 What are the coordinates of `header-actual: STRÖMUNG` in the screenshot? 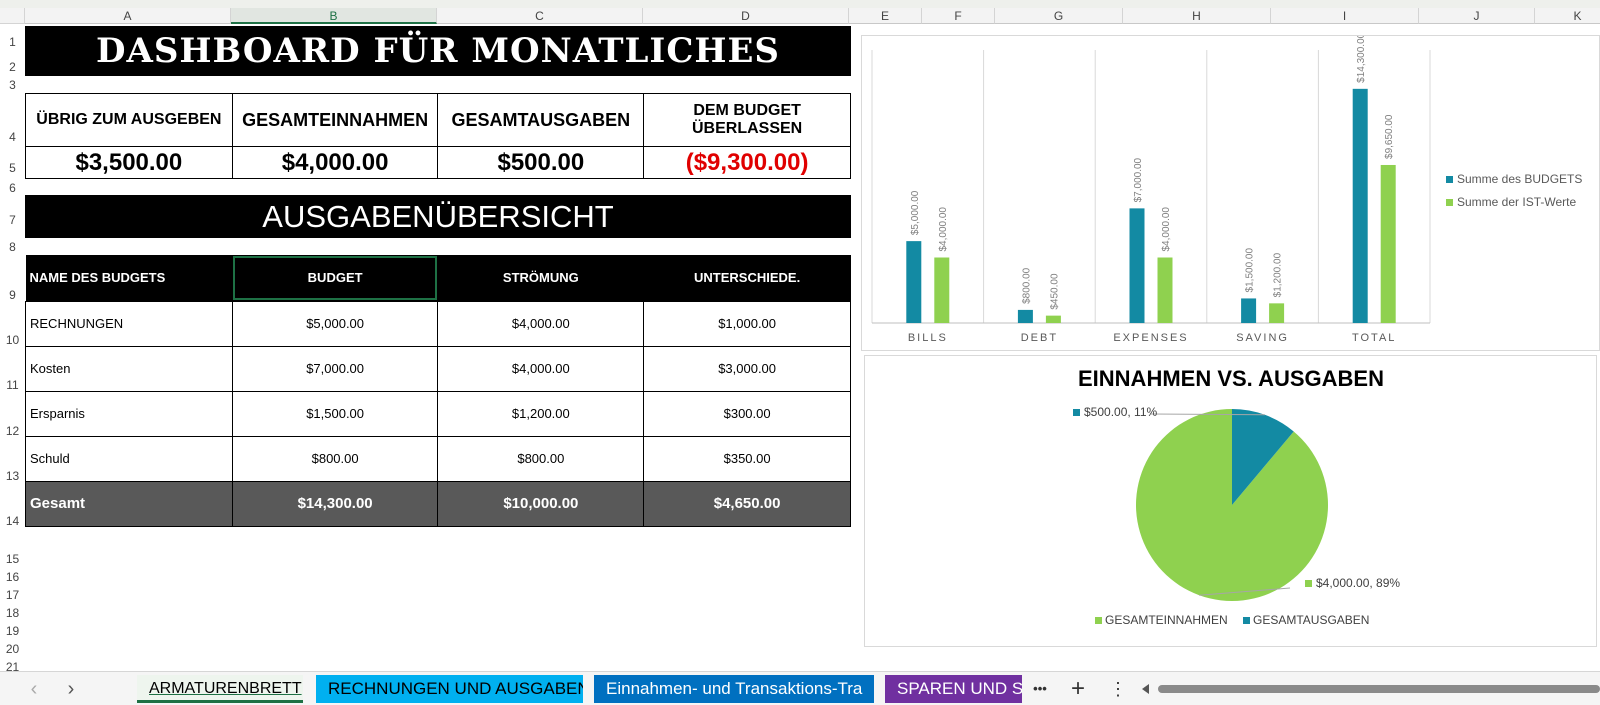 It's located at (540, 278).